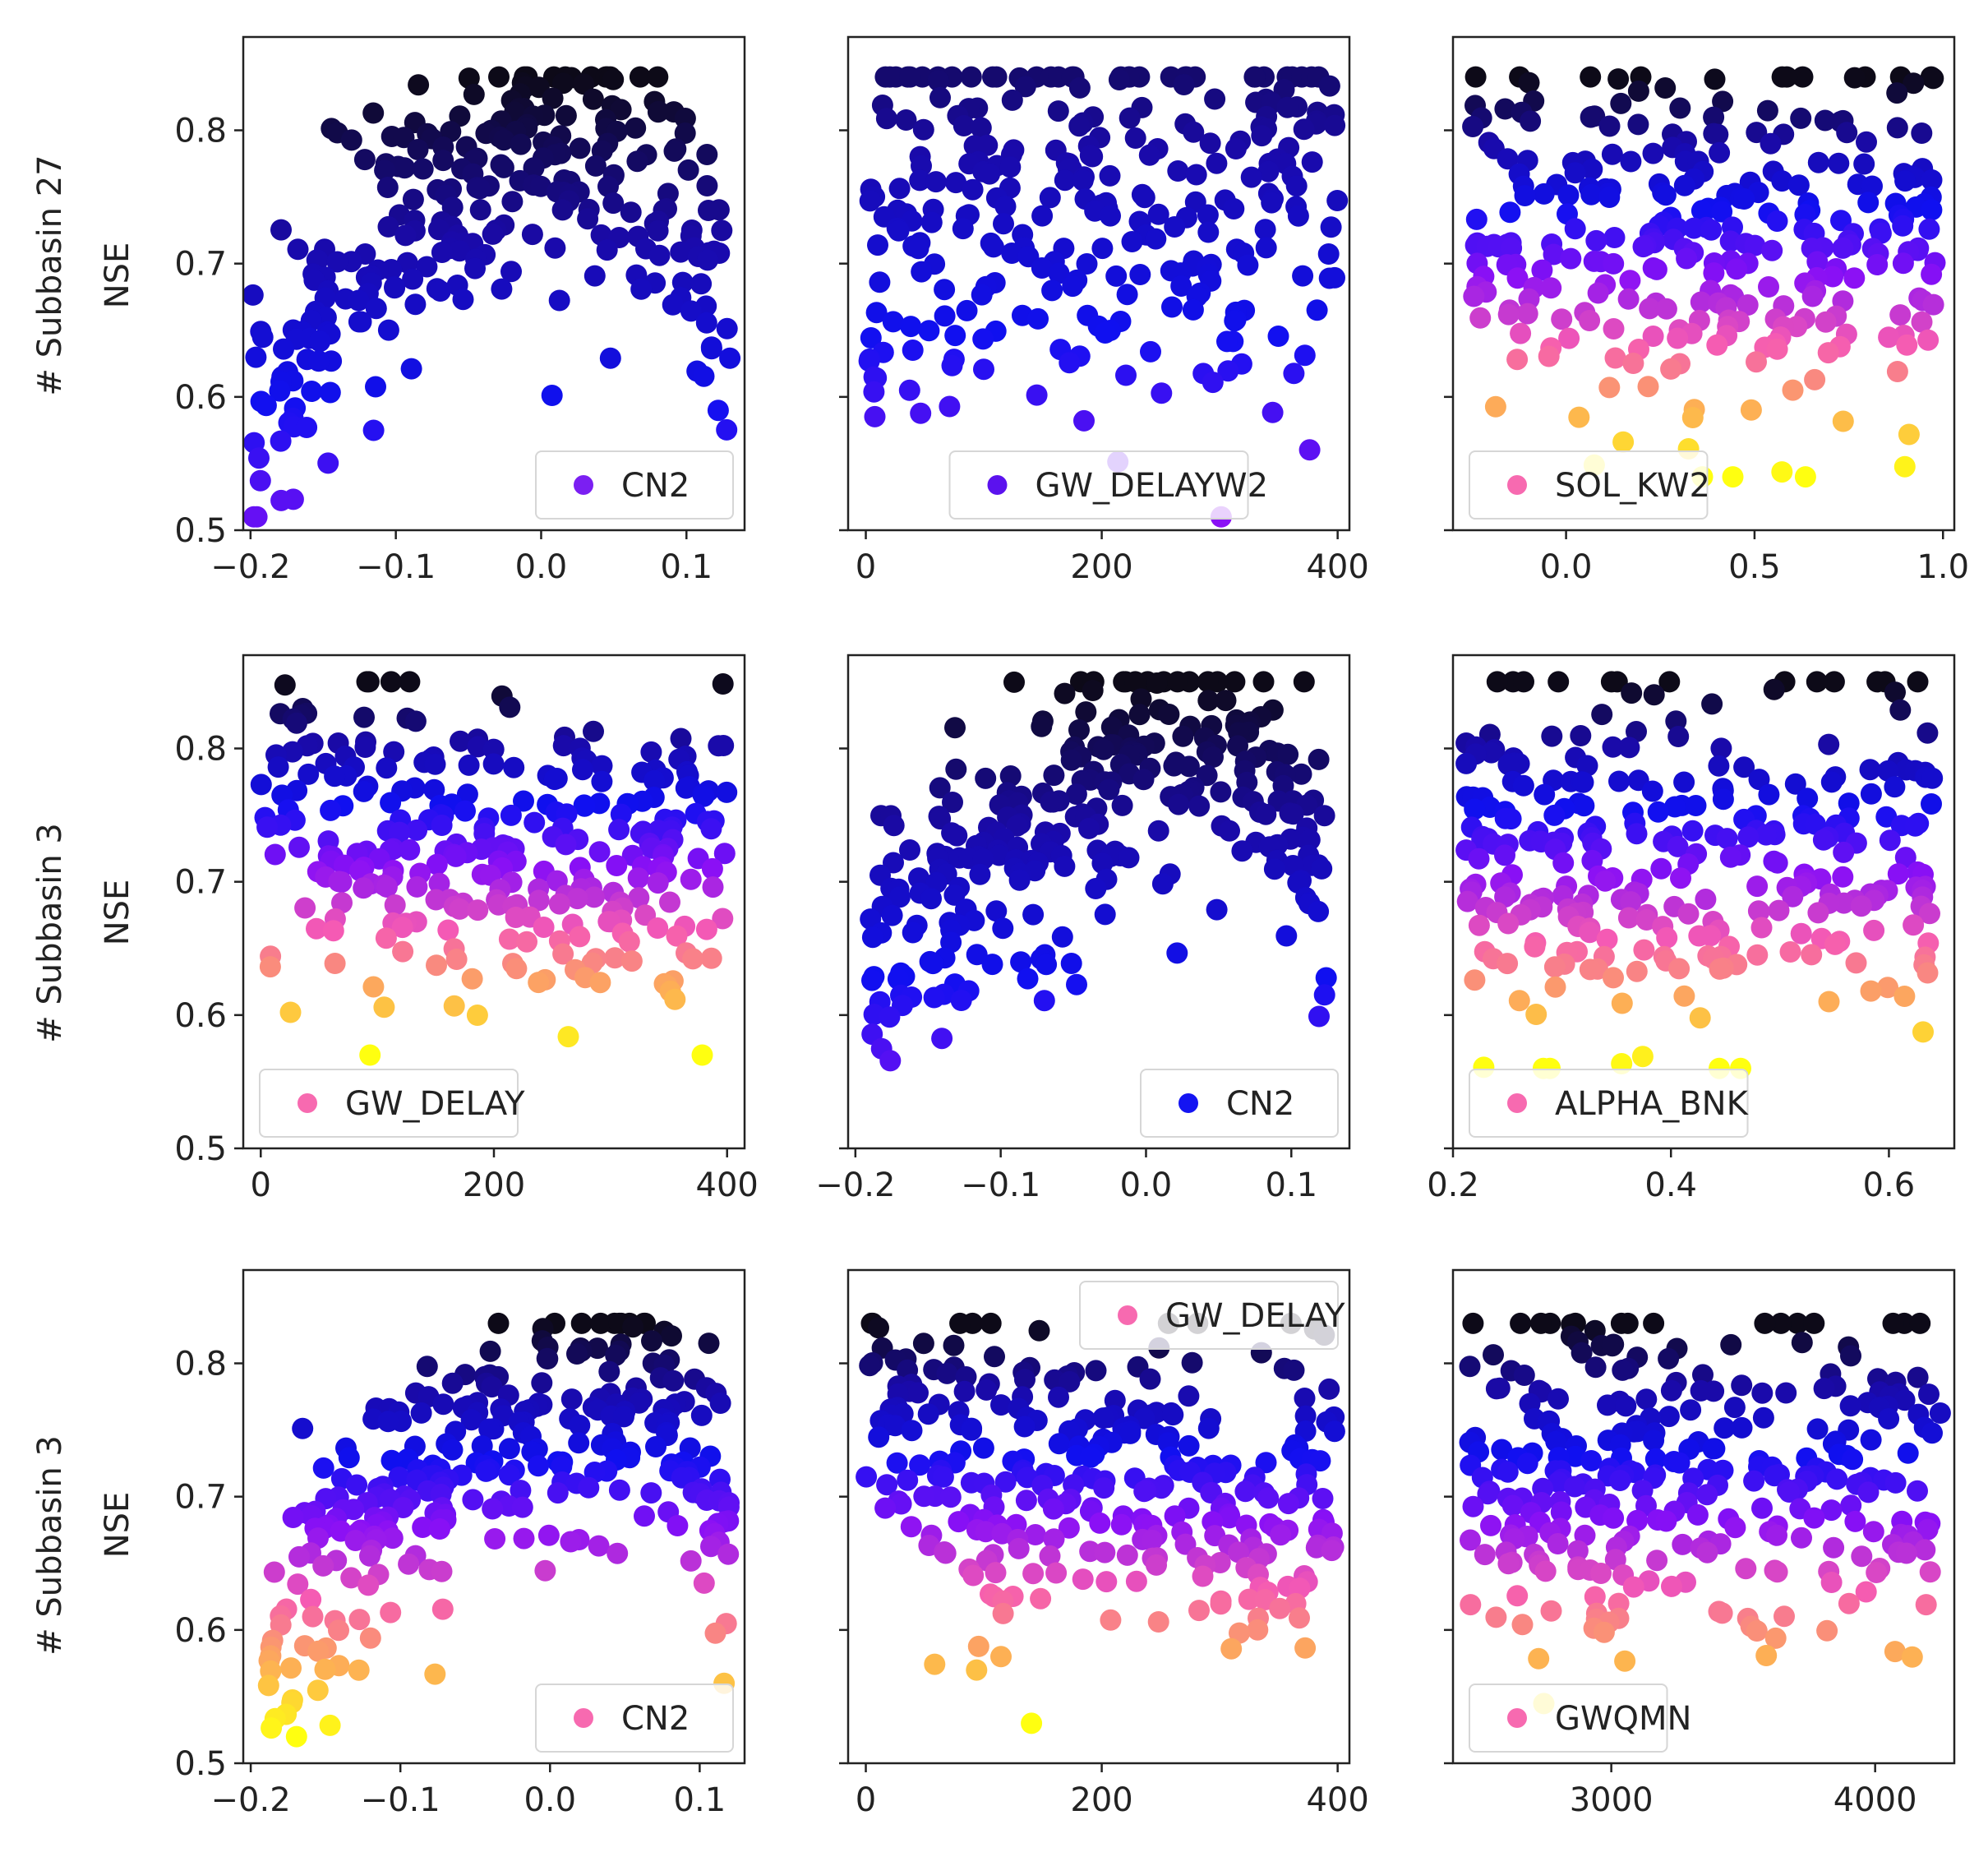 The image size is (1988, 1866). What do you see at coordinates (200, 1149) in the screenshot?
I see `ytick-label-p4-0: 0.5` at bounding box center [200, 1149].